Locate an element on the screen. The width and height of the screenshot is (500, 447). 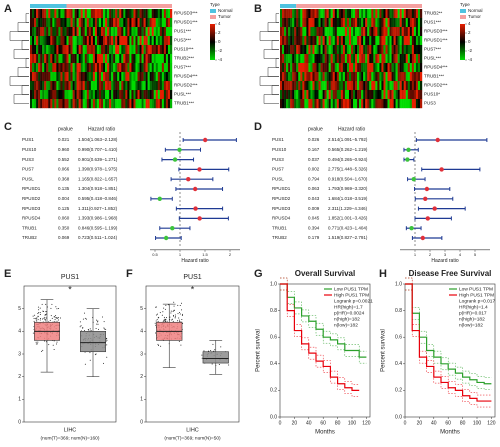
x-axis-label: Hazard ratio is located at coordinates (444, 261).